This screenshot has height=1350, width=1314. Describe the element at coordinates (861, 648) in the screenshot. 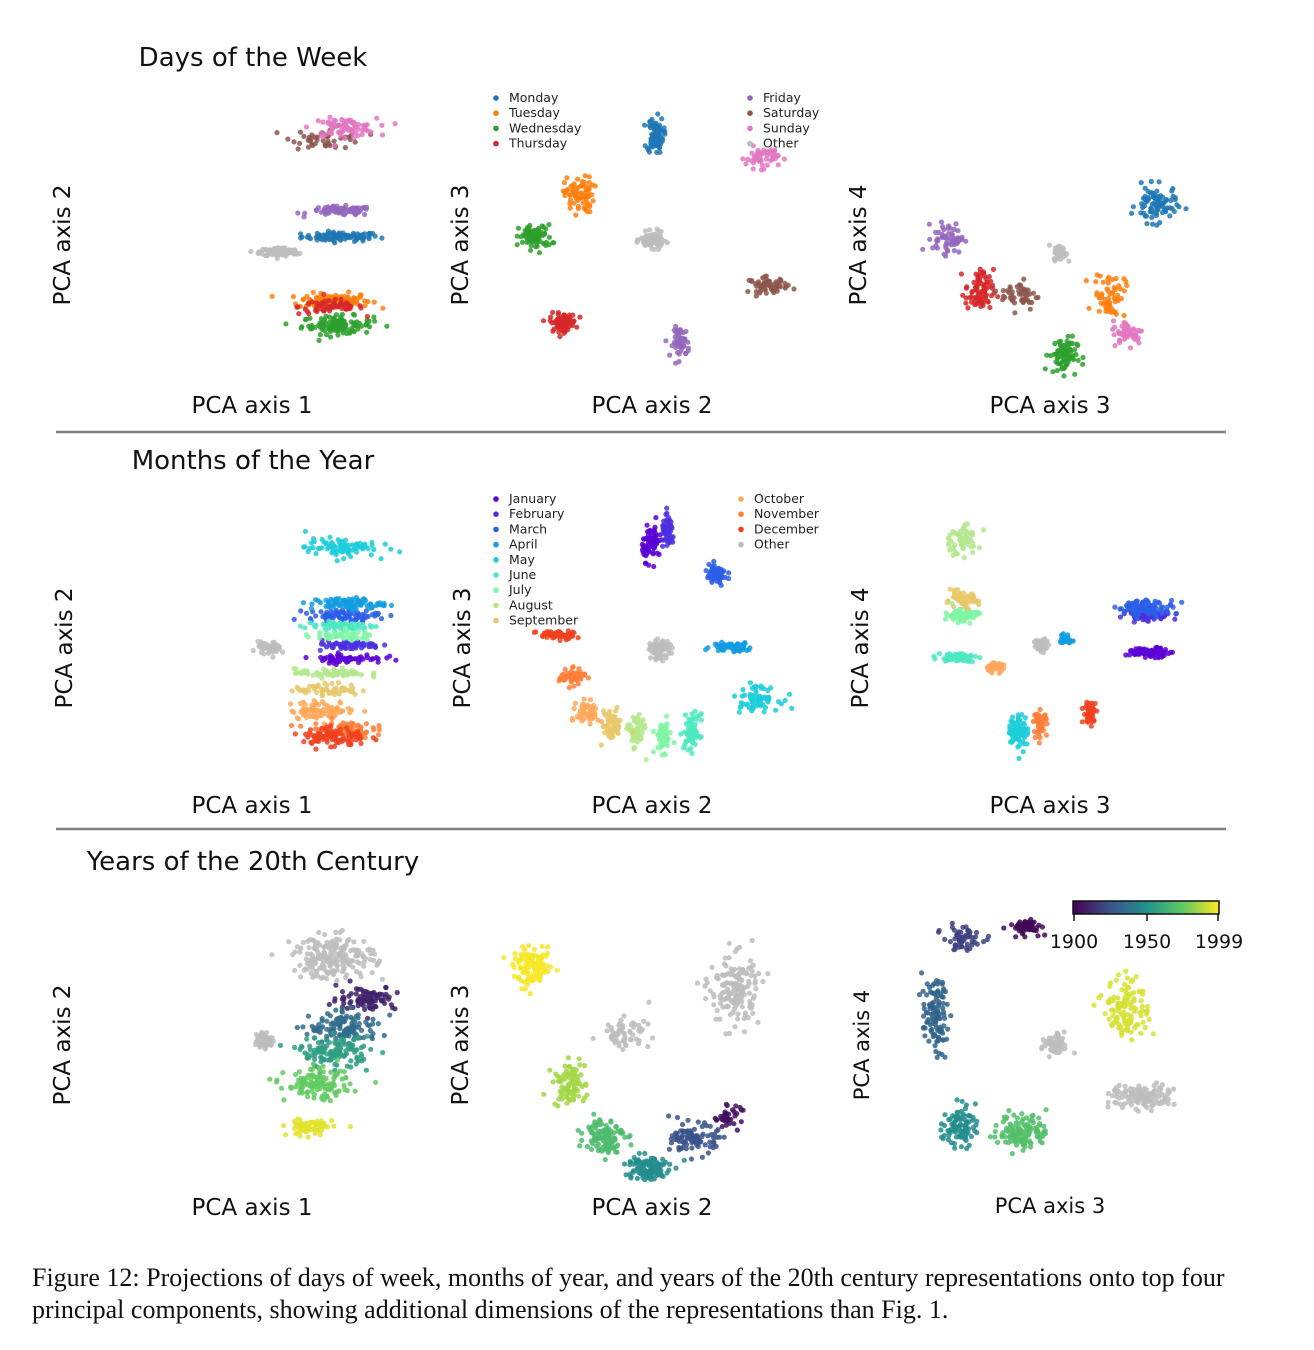

I see `ylabel: PCA axis 4` at that location.